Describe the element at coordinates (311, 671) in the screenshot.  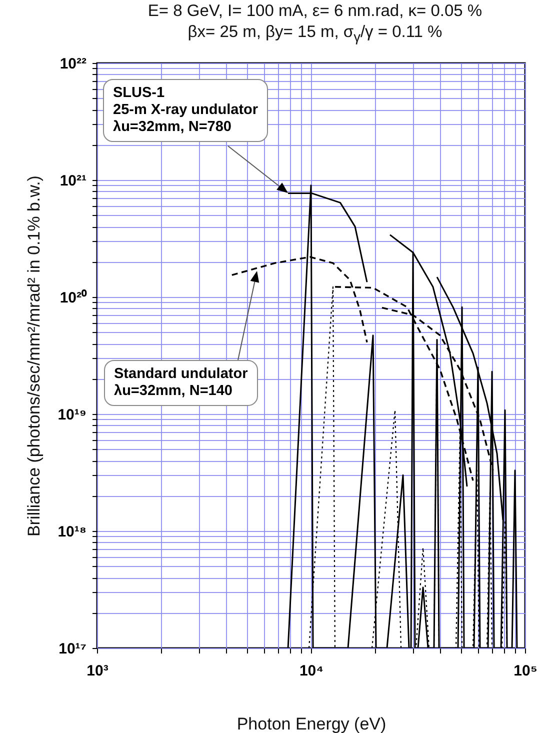
I see `x-tick-label: 10⁴` at that location.